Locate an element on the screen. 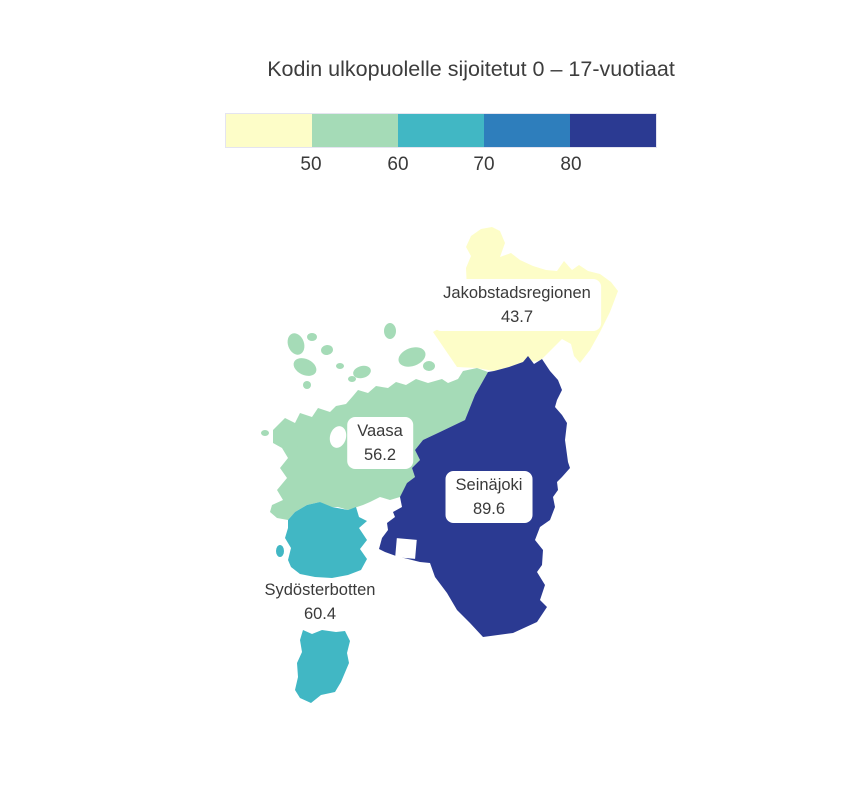 Image resolution: width=864 pixels, height=792 pixels. label-seinajoki: Seinäjoki 89.6 is located at coordinates (489, 497).